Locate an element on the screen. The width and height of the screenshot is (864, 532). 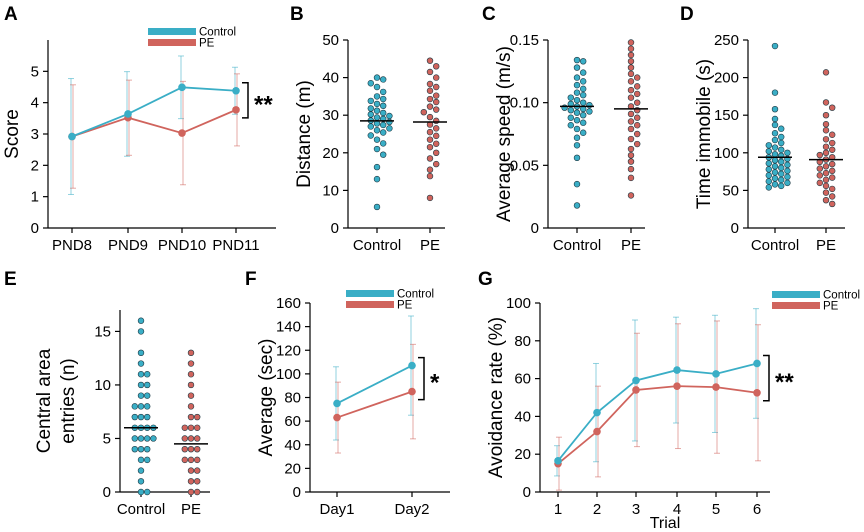
y-tick-label: 0.10 is located at coordinates (524, 103).